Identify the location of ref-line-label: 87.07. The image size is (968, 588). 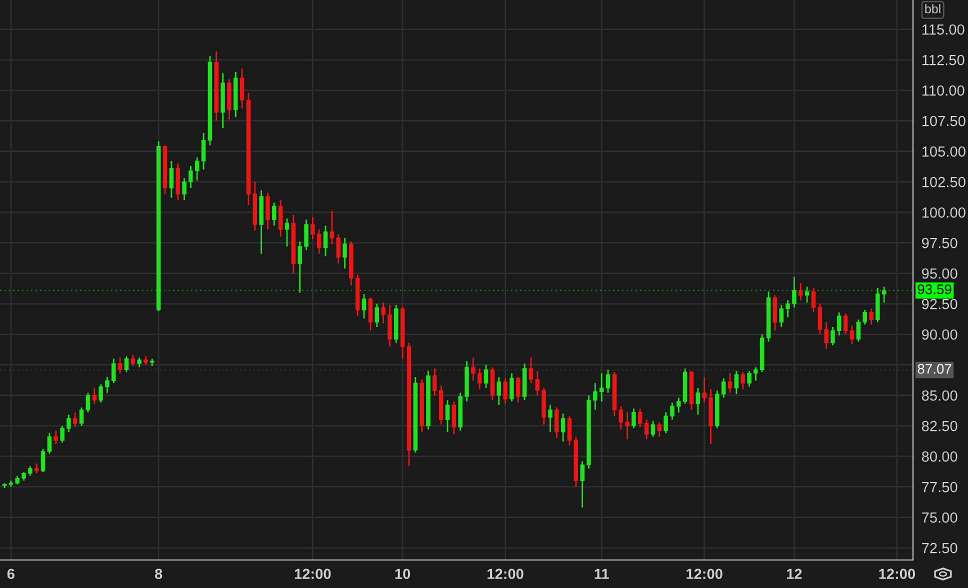
(935, 369).